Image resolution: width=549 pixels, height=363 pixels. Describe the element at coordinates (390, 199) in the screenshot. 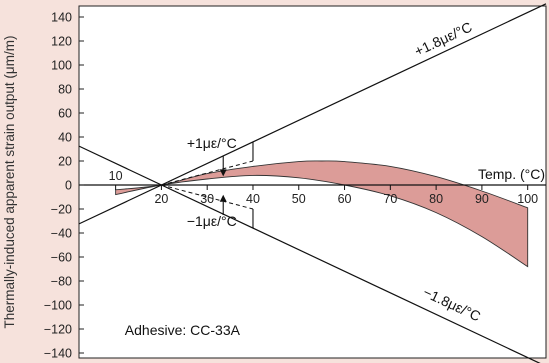

I see `x-tick-label: 70` at that location.